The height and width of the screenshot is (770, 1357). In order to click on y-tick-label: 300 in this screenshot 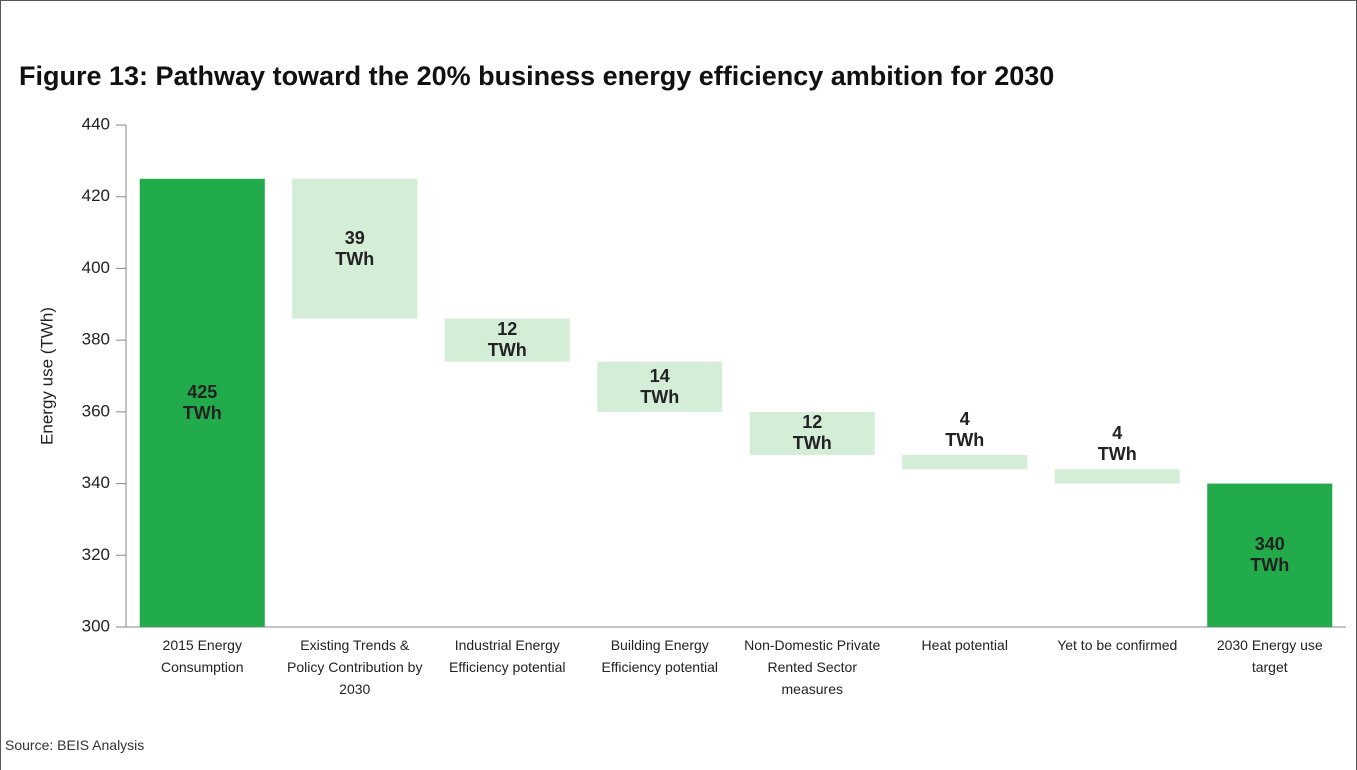, I will do `click(96, 625)`.